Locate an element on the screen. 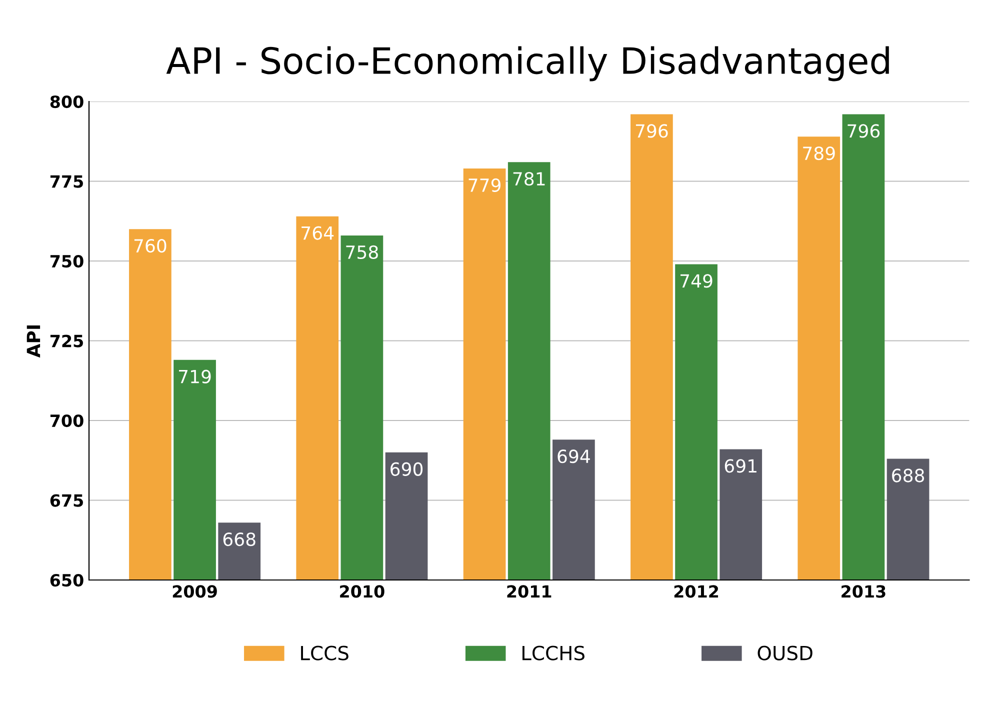  legend-label: OUSD is located at coordinates (785, 653).